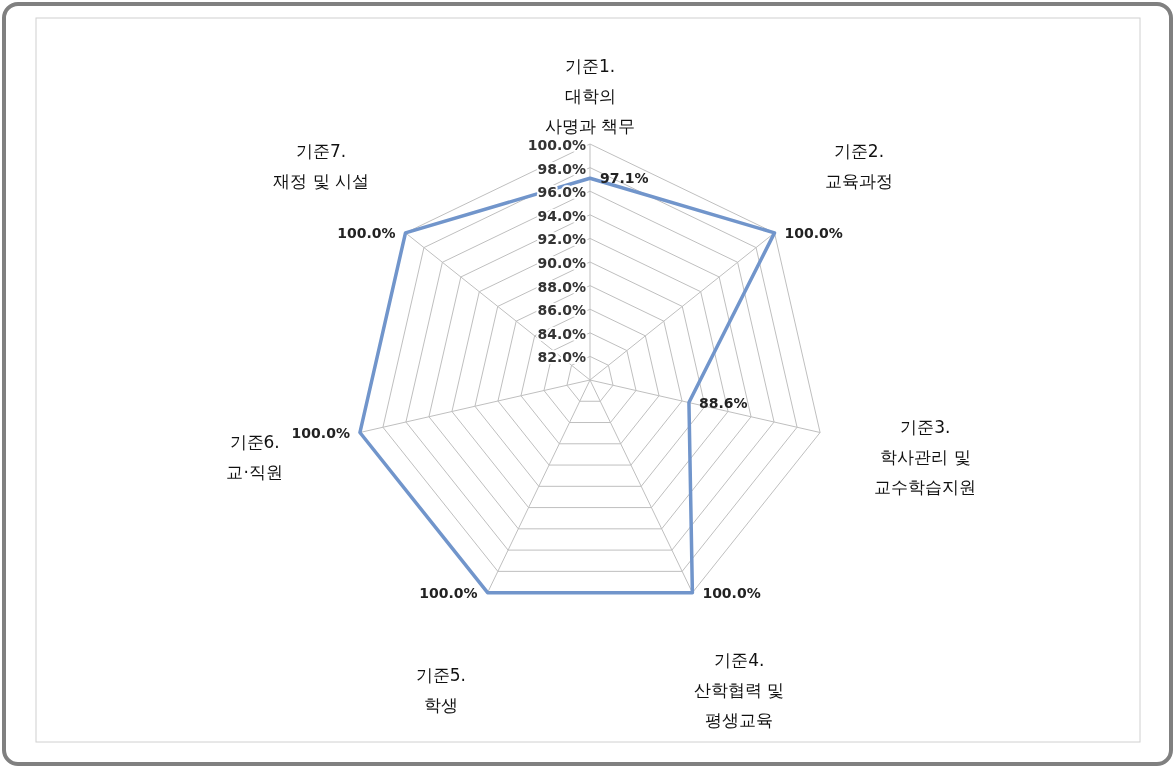 The image size is (1175, 768). Describe the element at coordinates (858, 165) in the screenshot. I see `spoke-label: 기준2. 교육과정` at that location.